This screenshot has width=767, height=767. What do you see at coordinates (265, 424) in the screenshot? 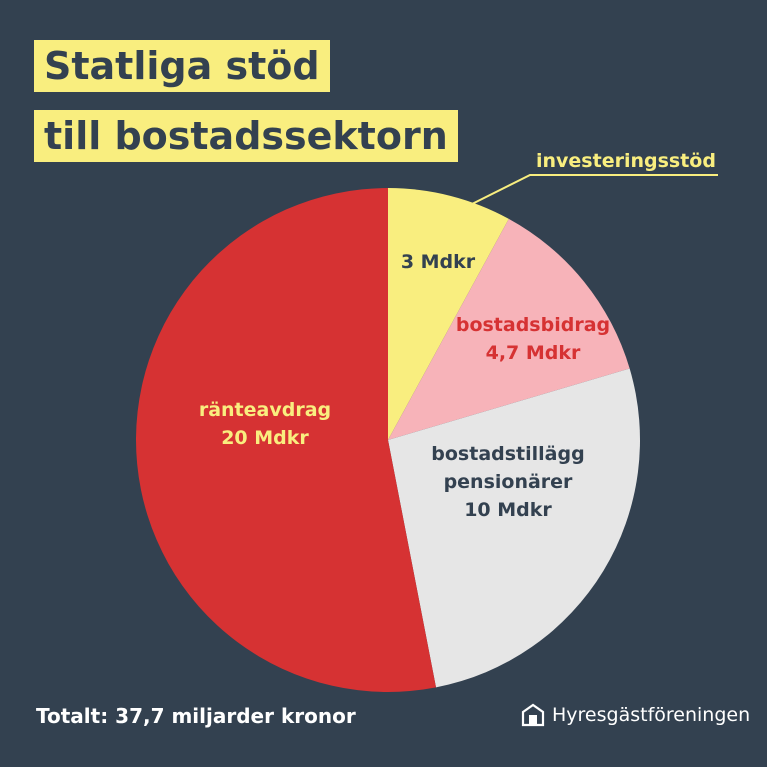
I see `slice-label-3: ränteavdrag 20 Mdkr` at bounding box center [265, 424].